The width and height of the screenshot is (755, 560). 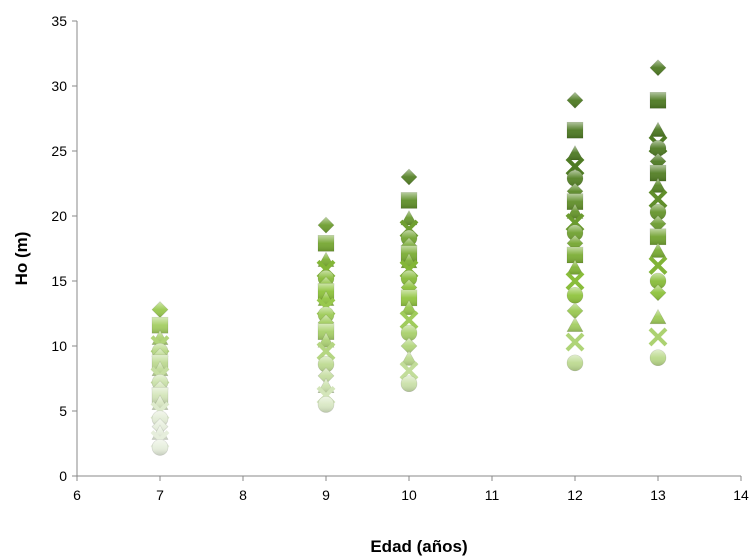 I want to click on y-tick-label: 0, so click(x=63, y=476).